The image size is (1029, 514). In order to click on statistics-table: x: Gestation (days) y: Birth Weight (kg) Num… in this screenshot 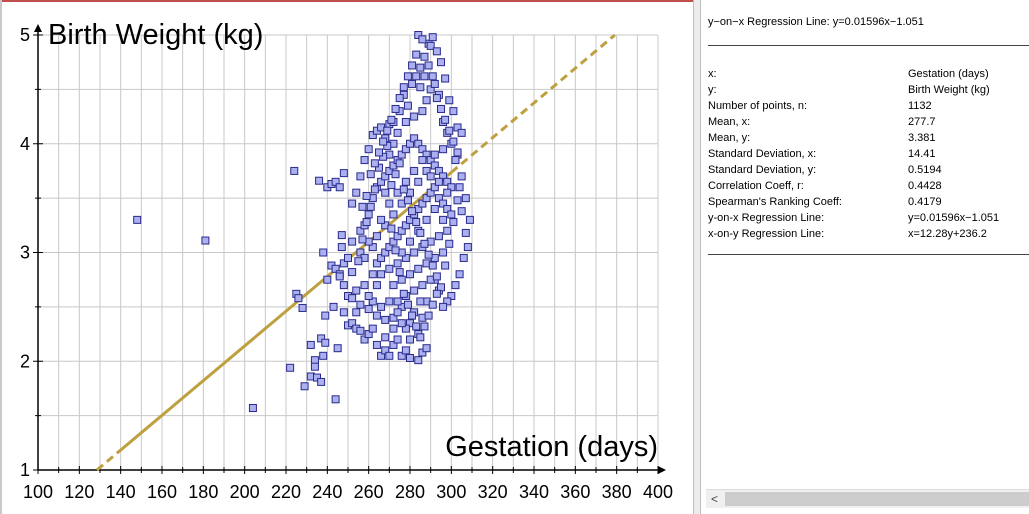, I will do `click(868, 154)`.